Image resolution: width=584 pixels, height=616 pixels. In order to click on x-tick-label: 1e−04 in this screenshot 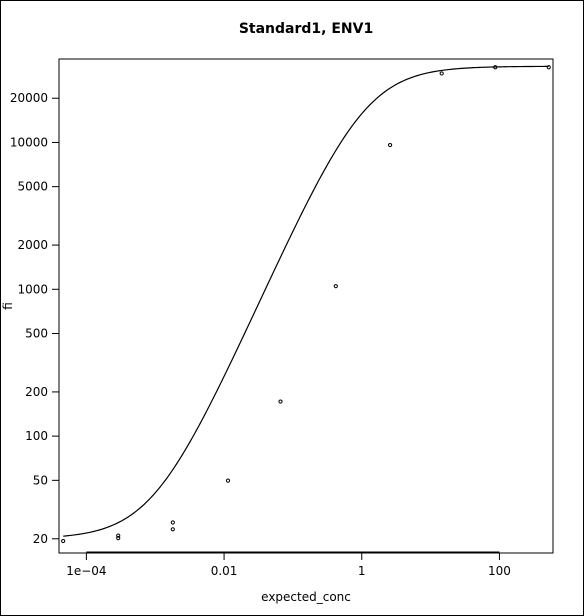, I will do `click(86, 571)`.